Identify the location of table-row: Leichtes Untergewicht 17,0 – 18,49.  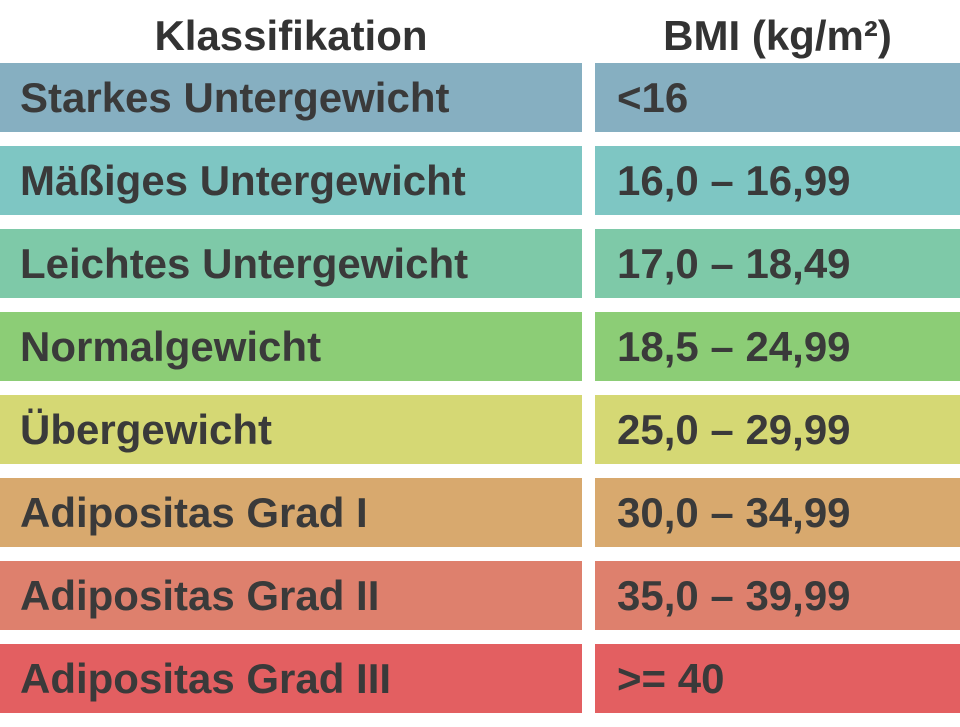
(480, 263).